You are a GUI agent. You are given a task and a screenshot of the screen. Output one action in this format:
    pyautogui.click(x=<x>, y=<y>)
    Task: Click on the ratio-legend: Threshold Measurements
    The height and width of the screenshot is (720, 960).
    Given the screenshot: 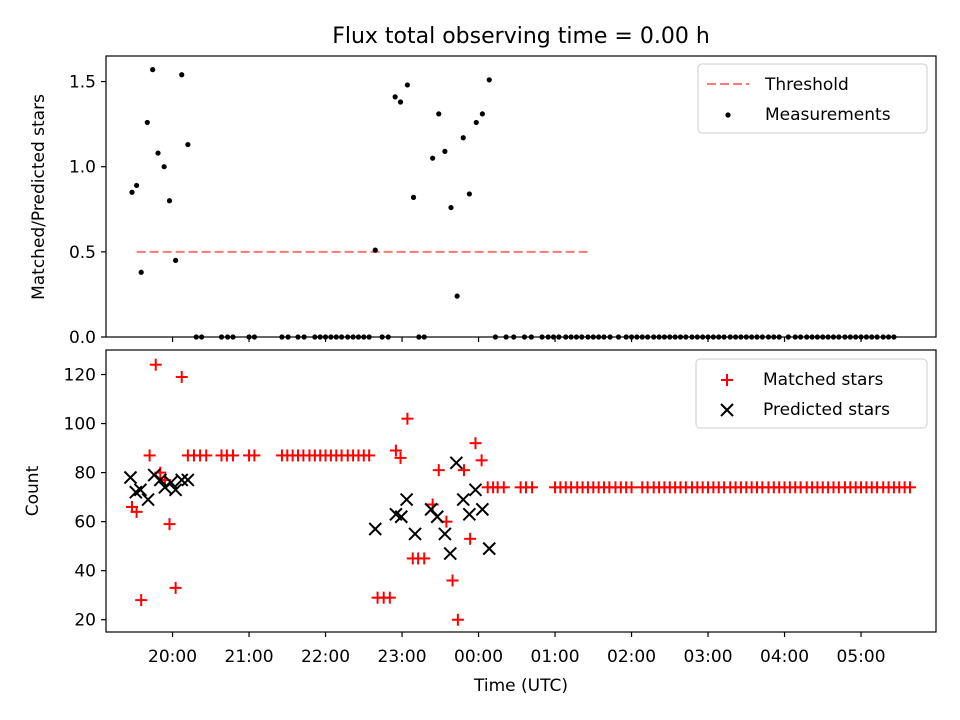 What is the action you would take?
    pyautogui.click(x=812, y=98)
    